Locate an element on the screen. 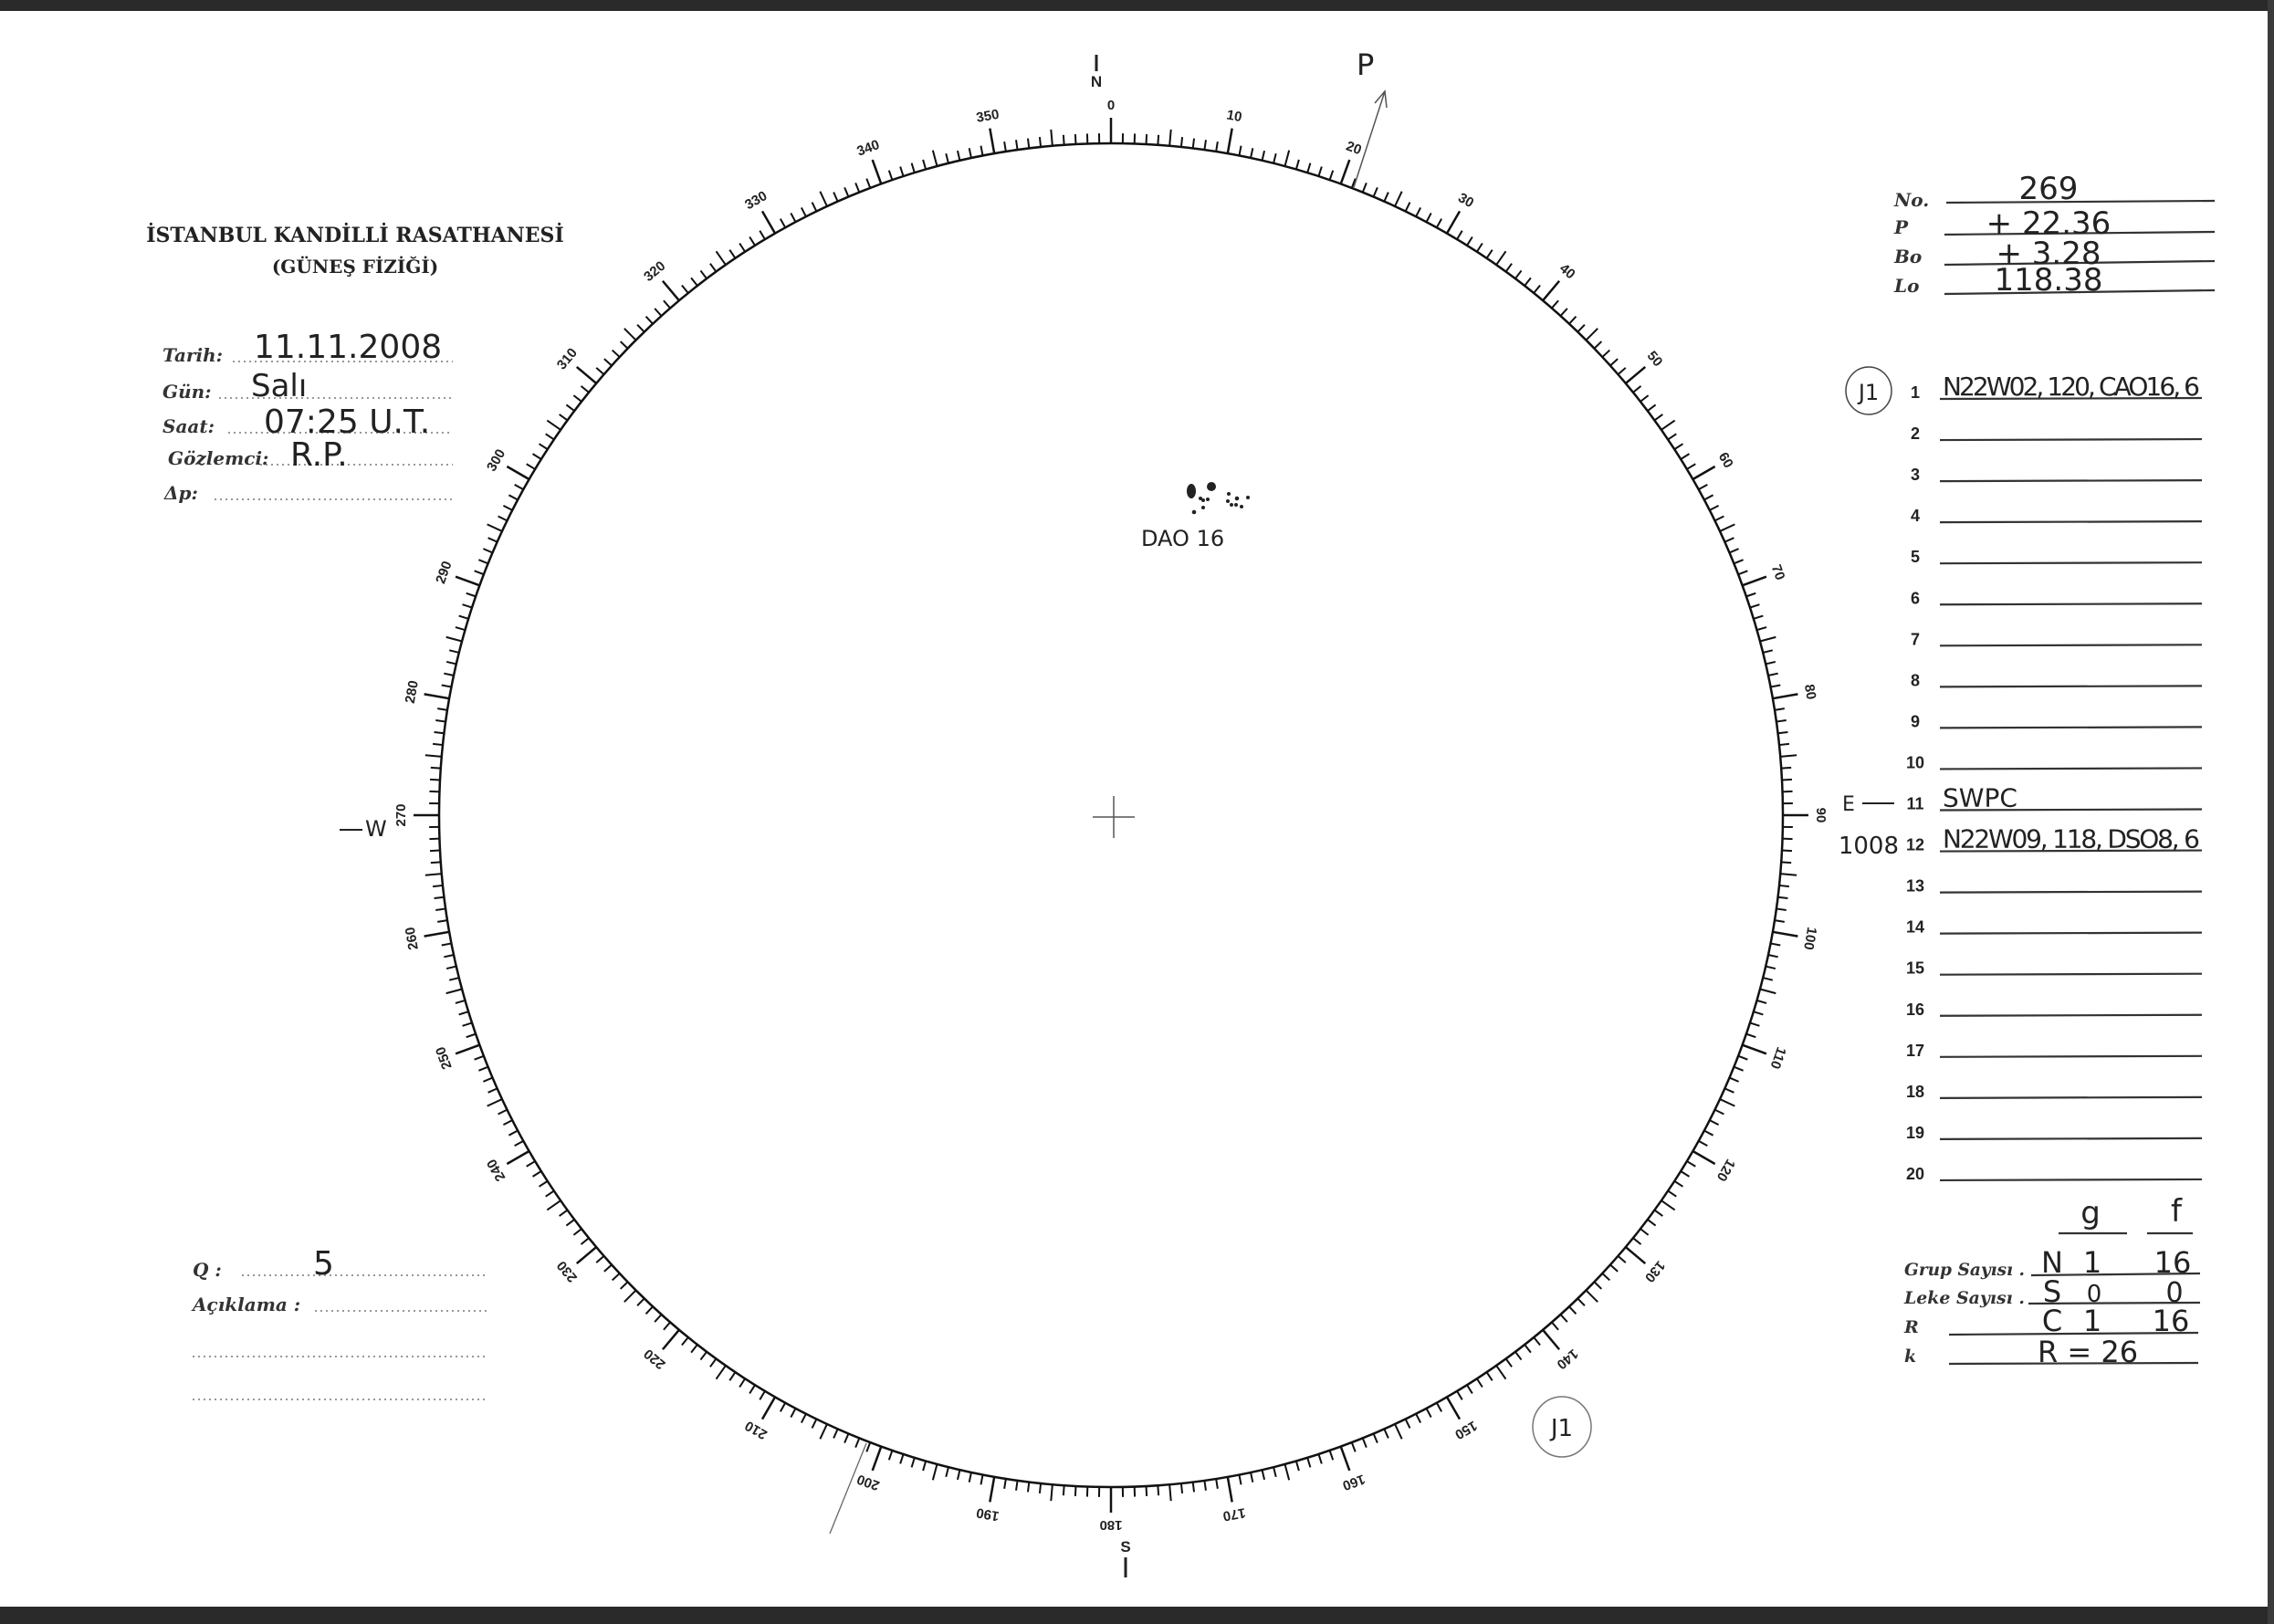 Image resolution: width=2274 pixels, height=1624 pixels. p-value: + 22.36 is located at coordinates (2049, 223).